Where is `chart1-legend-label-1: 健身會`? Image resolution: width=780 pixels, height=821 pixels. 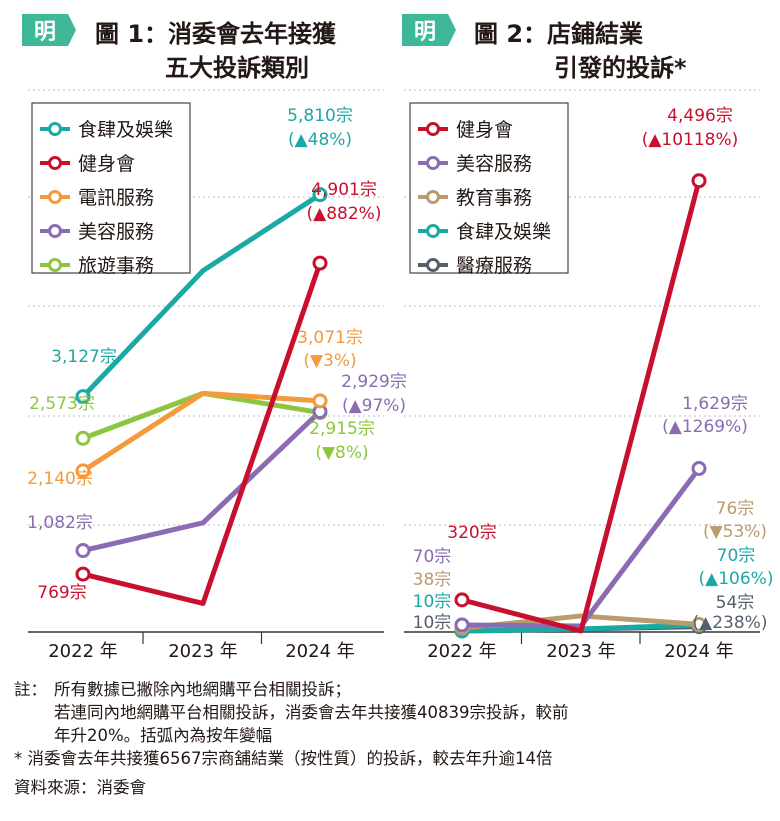 chart1-legend-label-1: 健身會 is located at coordinates (106, 164).